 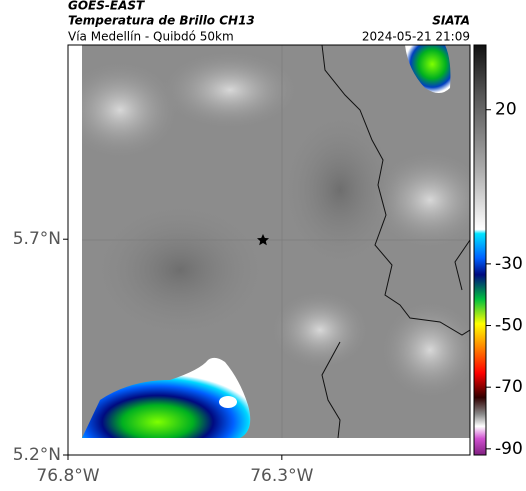 What do you see at coordinates (161, 21) in the screenshot?
I see `product: Temperatura de Brillo CH13` at bounding box center [161, 21].